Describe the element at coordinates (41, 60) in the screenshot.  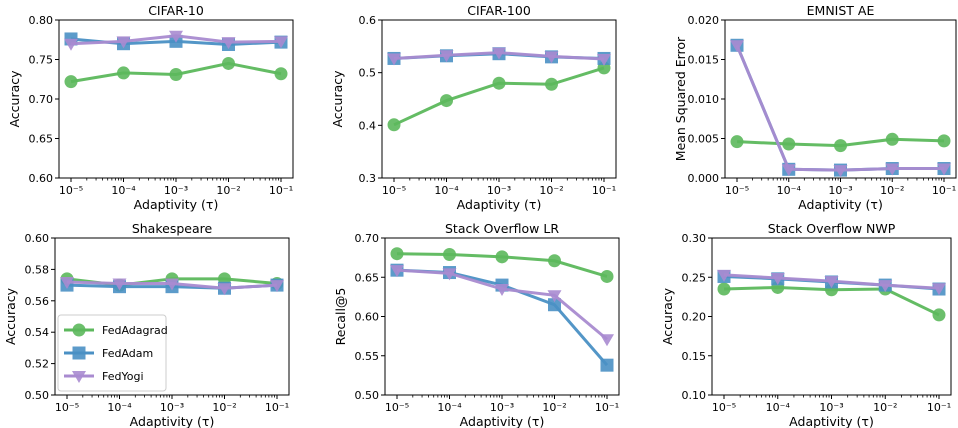
I see `y-tick-label: 0.75` at that location.